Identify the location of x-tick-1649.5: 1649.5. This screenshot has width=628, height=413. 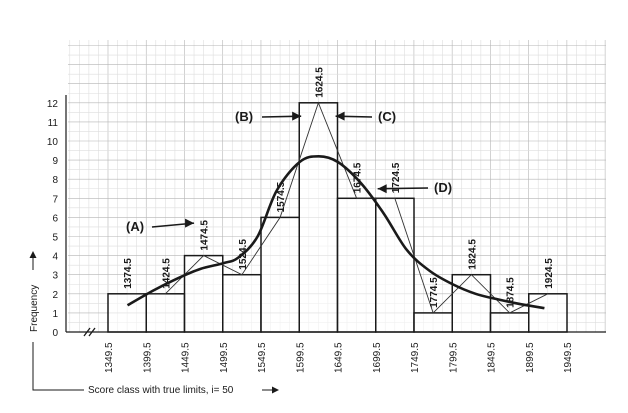
(339, 357).